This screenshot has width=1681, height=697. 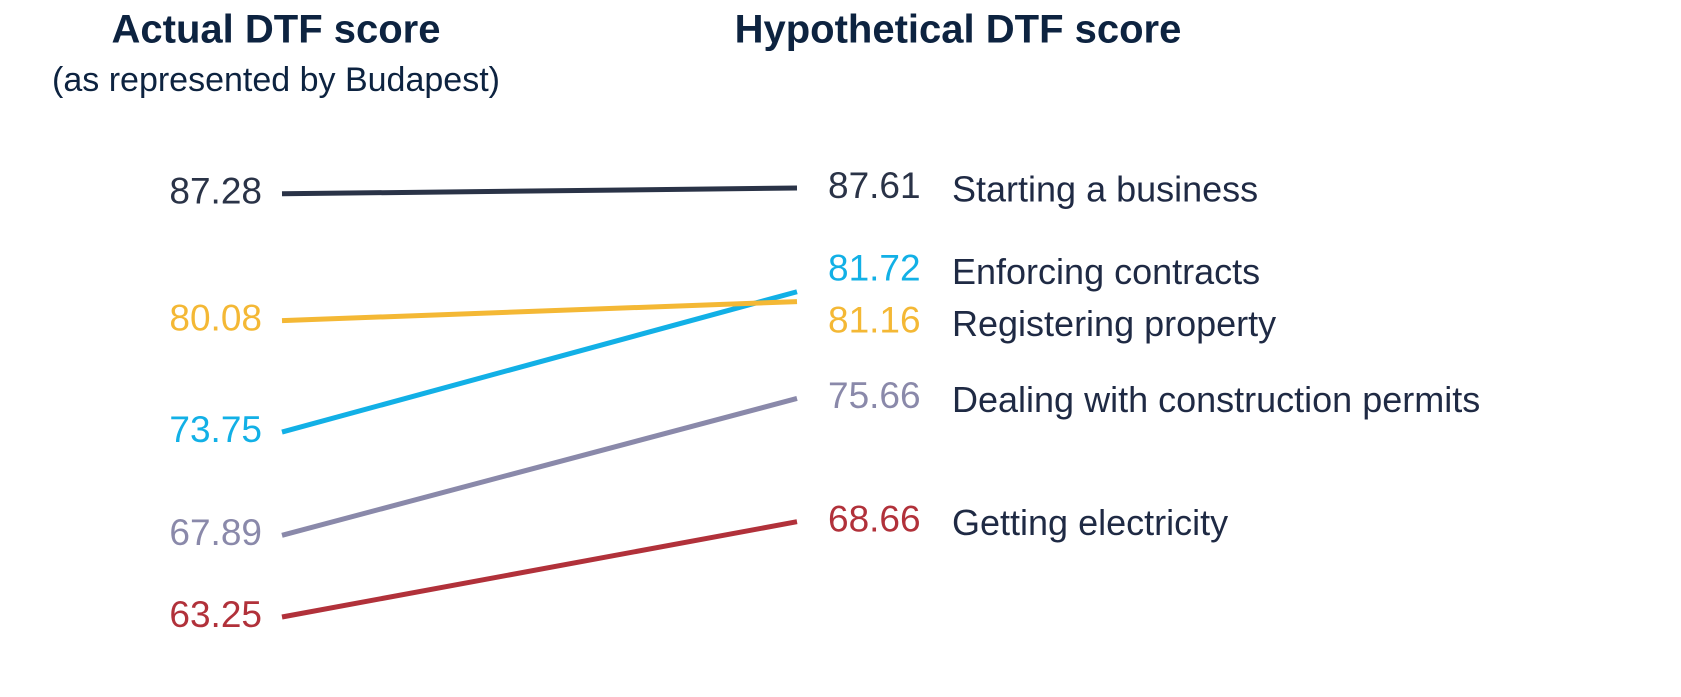 I want to click on start-value-label: 63.25, so click(x=215, y=614).